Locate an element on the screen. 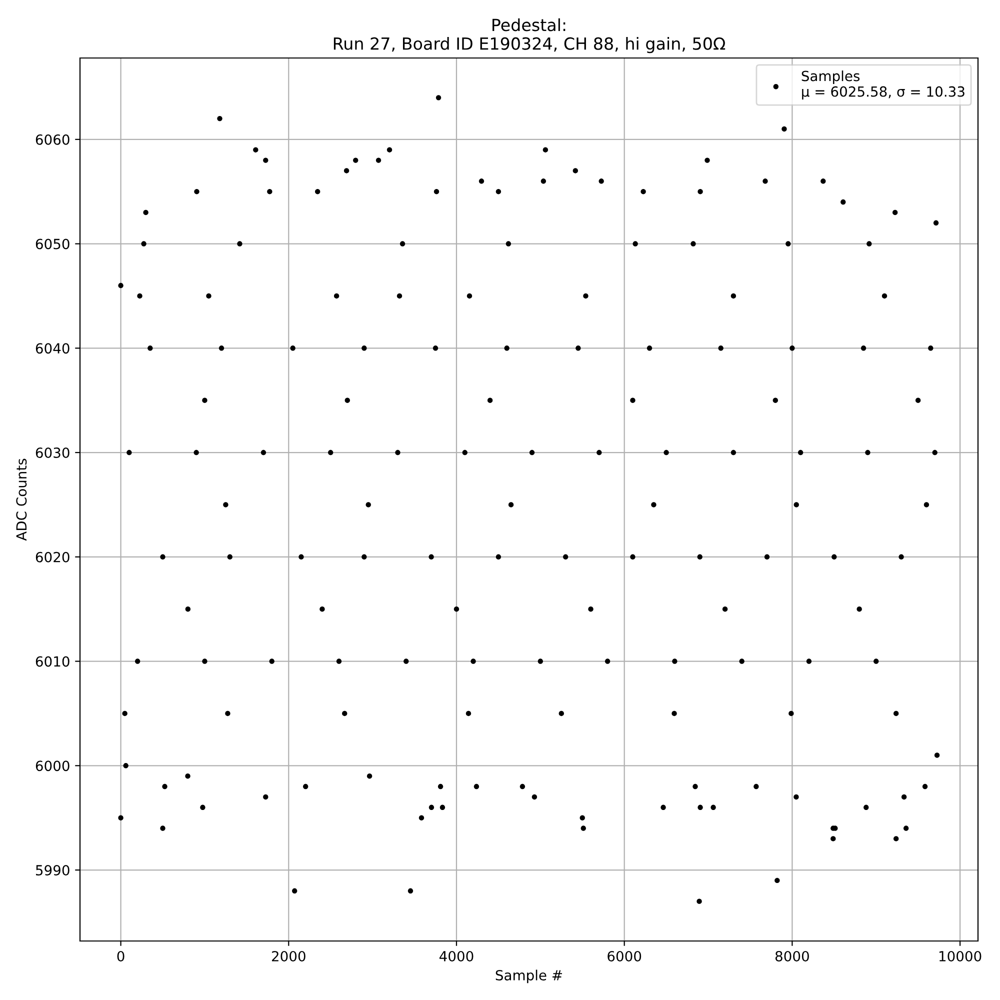 This screenshot has height=1000, width=1000. x-tick-label: 6000 is located at coordinates (625, 956).